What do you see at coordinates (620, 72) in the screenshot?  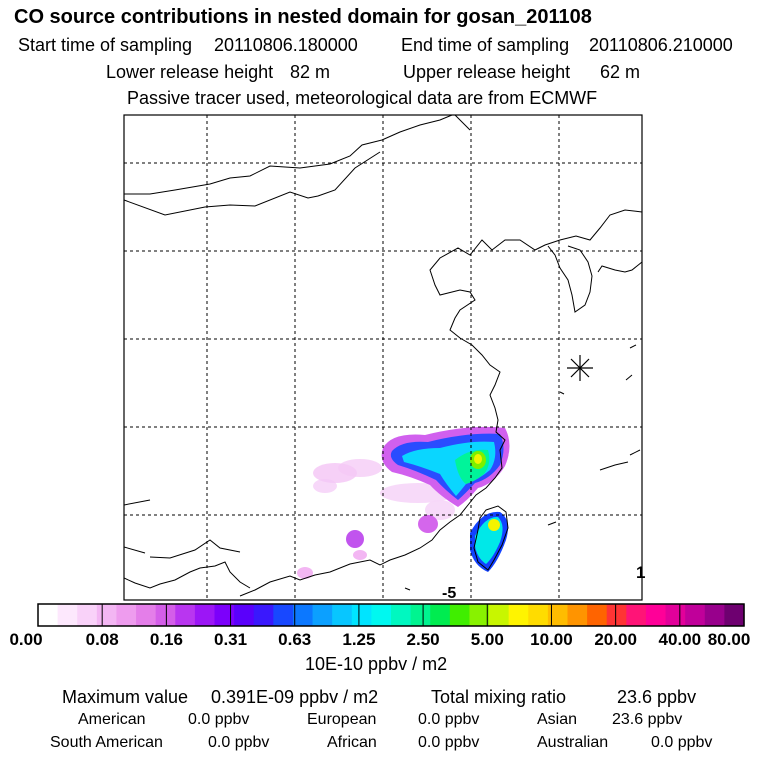 I see `upper-height-value: 62 m` at bounding box center [620, 72].